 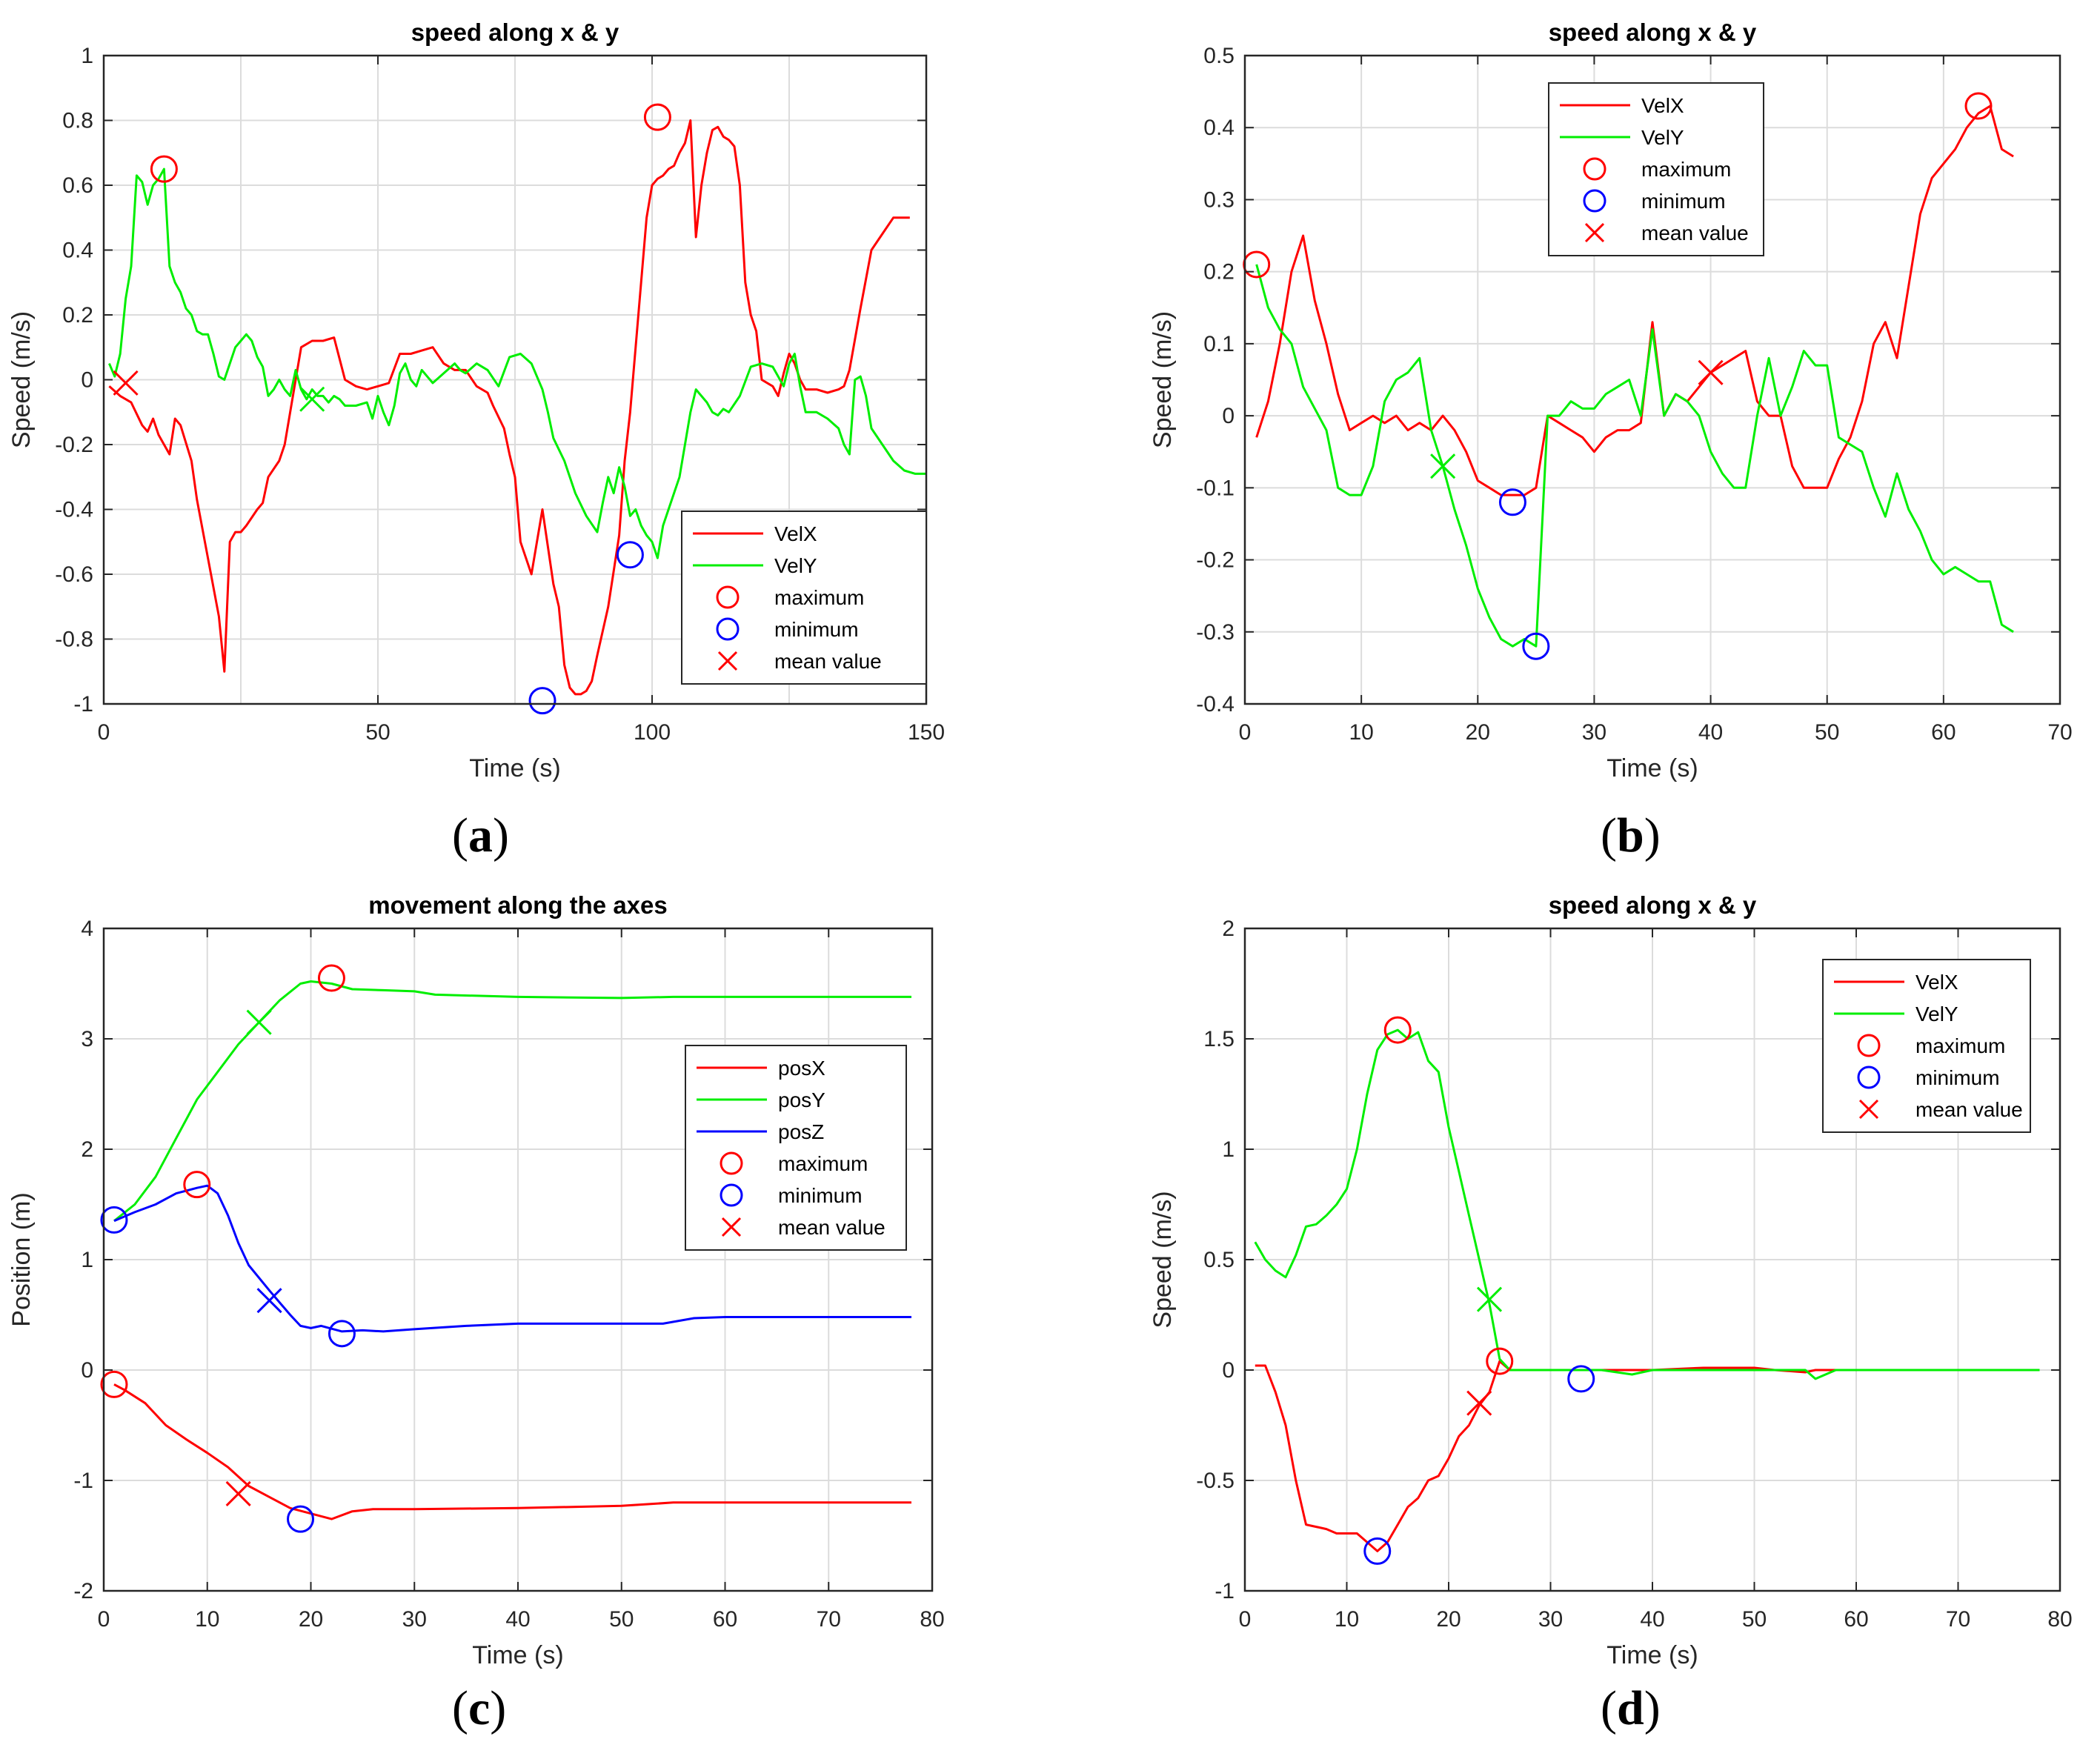 What do you see at coordinates (512, 1101) in the screenshot?
I see `series-line-posy` at bounding box center [512, 1101].